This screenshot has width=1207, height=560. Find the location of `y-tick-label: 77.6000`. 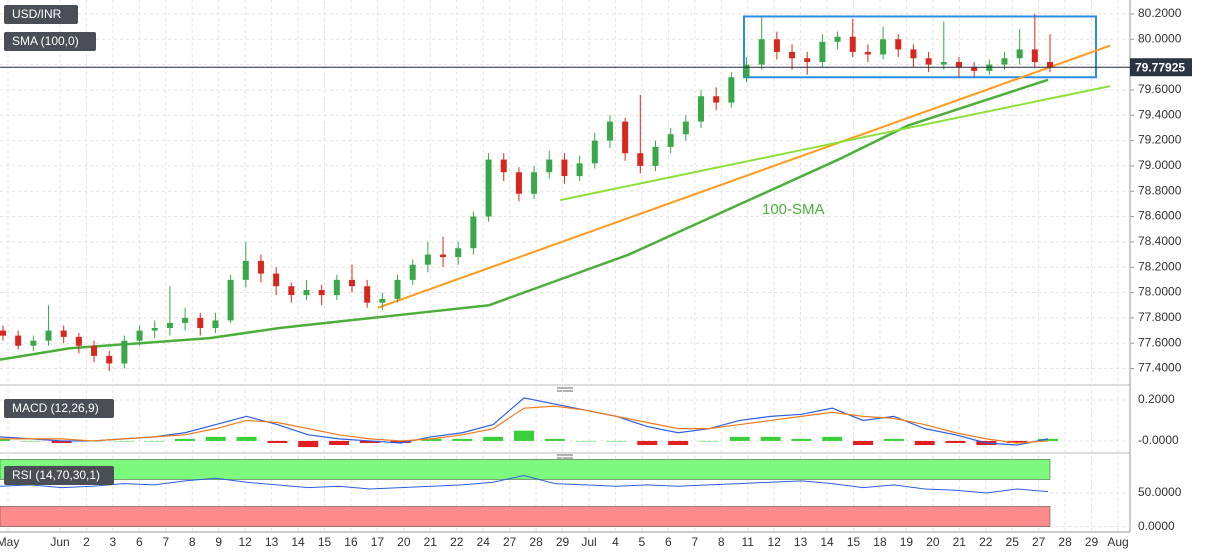

y-tick-label: 77.6000 is located at coordinates (1160, 342).